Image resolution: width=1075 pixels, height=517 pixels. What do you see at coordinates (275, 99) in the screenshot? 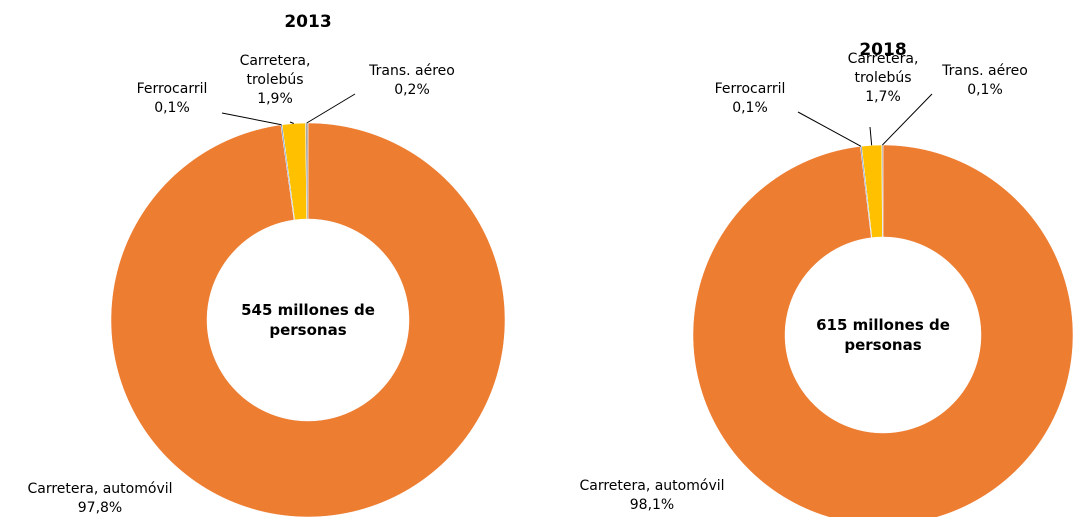
I see `value-label: 1,9%` at bounding box center [275, 99].